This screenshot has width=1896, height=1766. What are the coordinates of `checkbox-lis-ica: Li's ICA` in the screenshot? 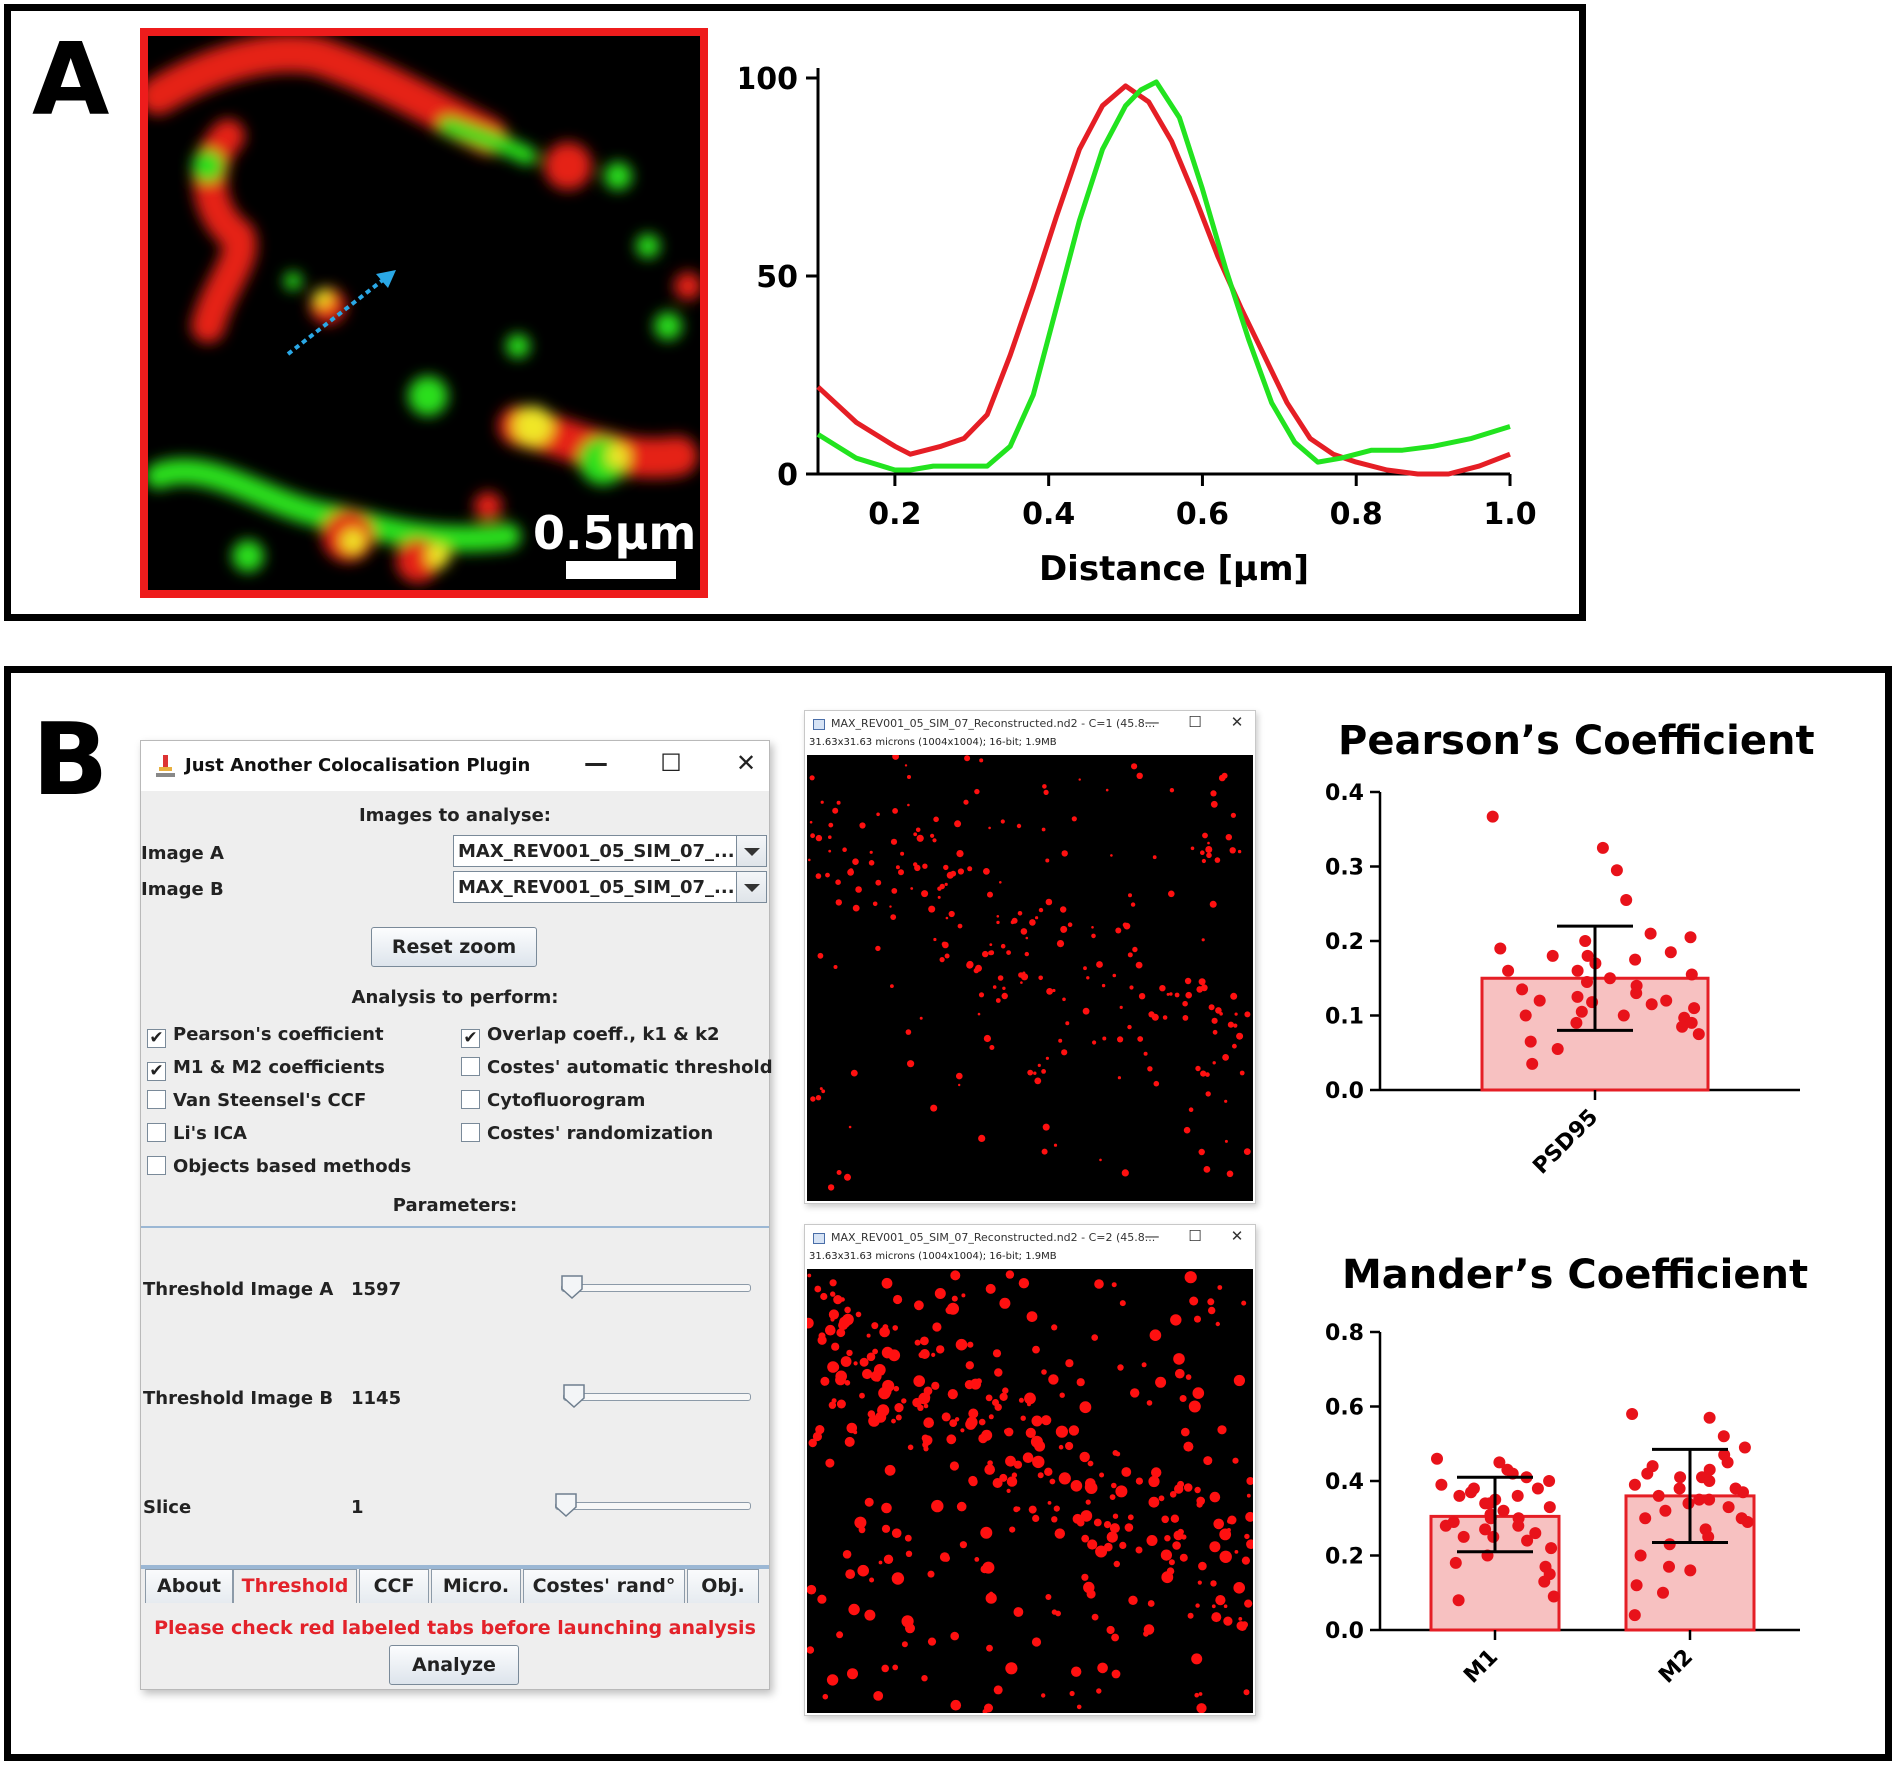 It's located at (197, 1133).